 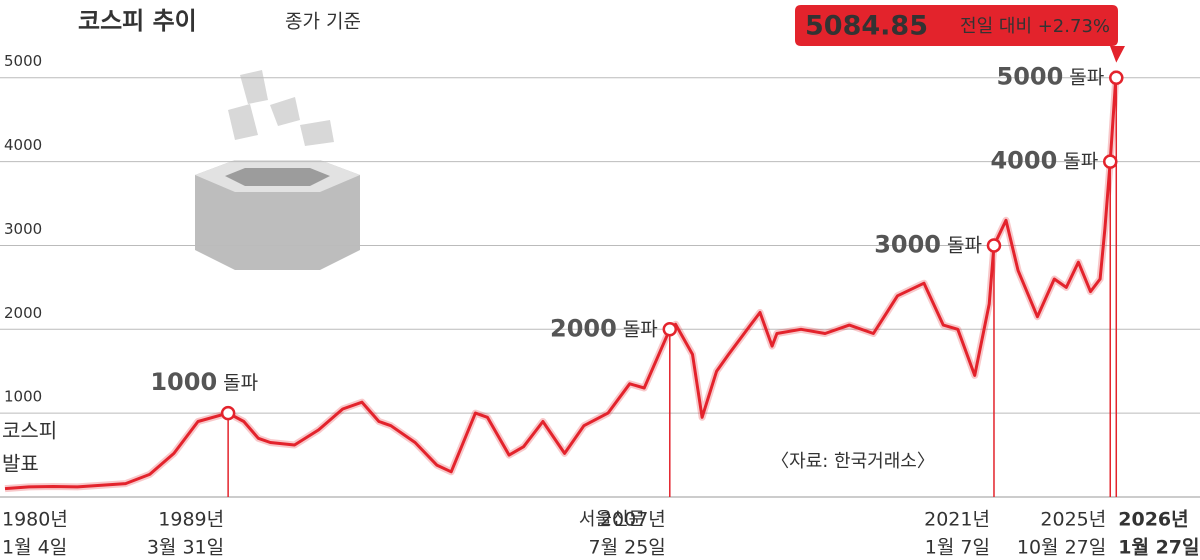 I want to click on watermark: 서울신문, so click(x=612, y=519).